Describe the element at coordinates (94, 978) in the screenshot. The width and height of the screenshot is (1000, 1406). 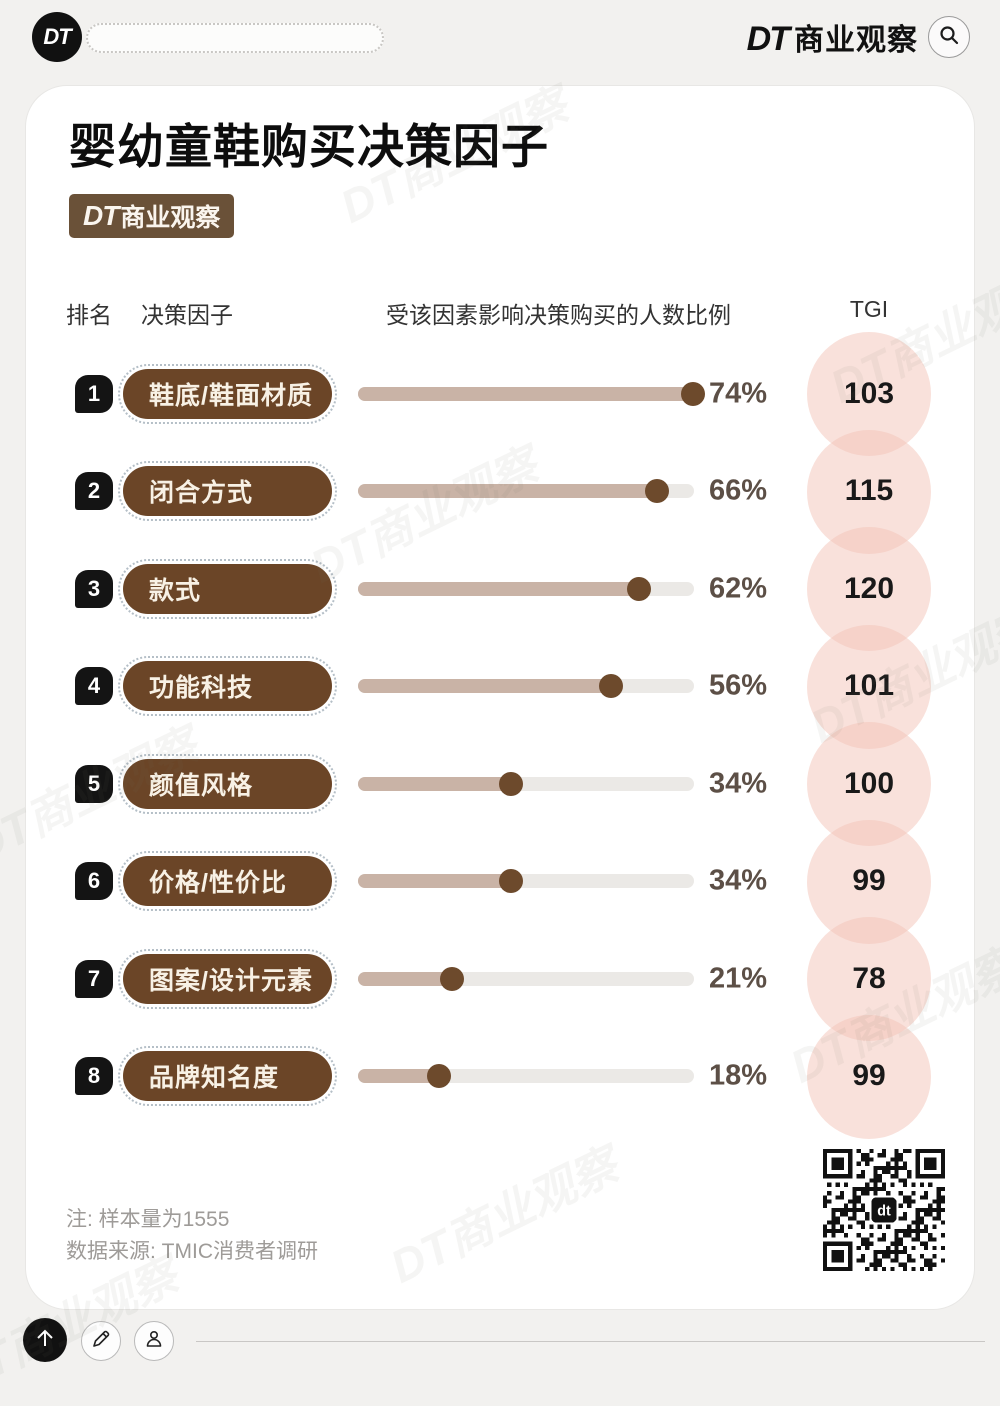
I see `rank-badge: 7` at that location.